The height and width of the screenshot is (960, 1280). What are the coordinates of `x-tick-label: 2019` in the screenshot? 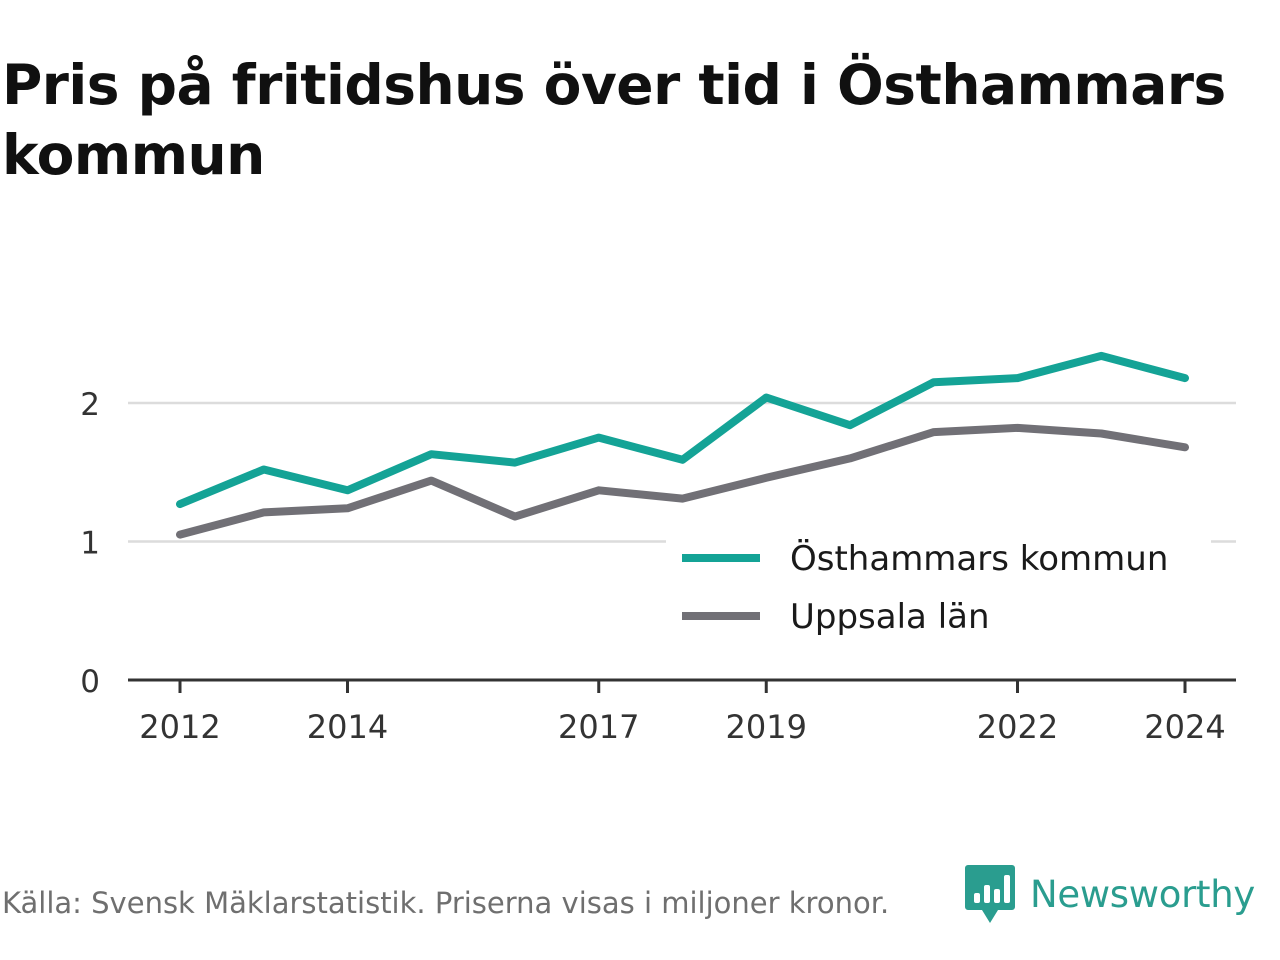 It's located at (766, 727).